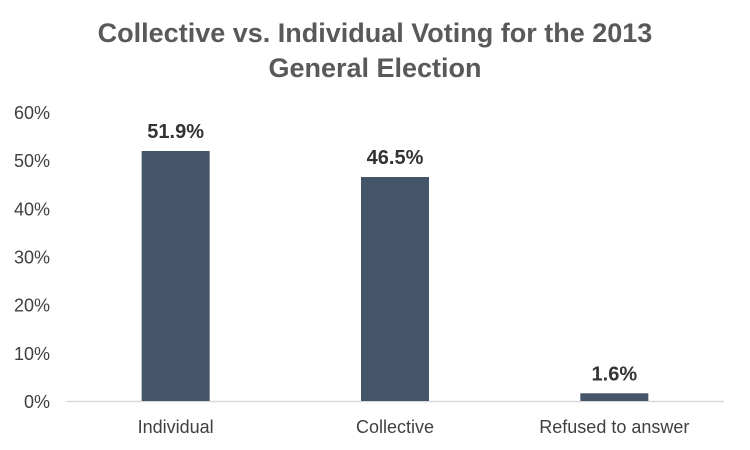 Image resolution: width=750 pixels, height=450 pixels. Describe the element at coordinates (375, 68) in the screenshot. I see `chart-title-line-2: General Election` at that location.